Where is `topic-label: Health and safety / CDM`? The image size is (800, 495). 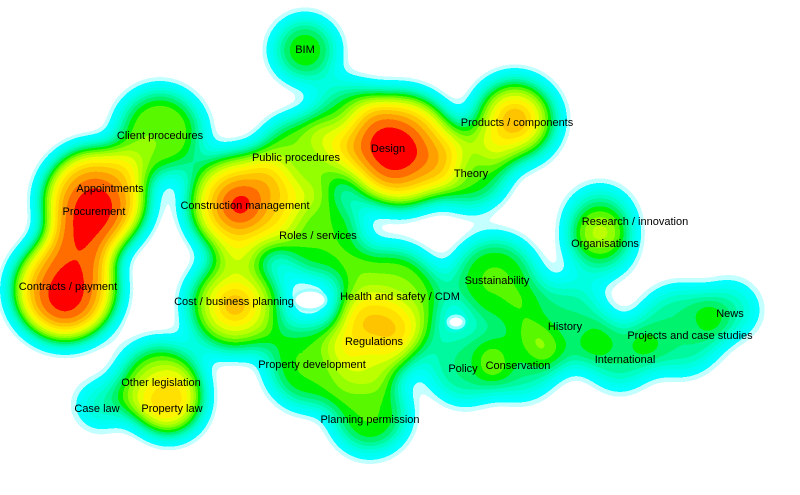 topic-label: Health and safety / CDM is located at coordinates (400, 297).